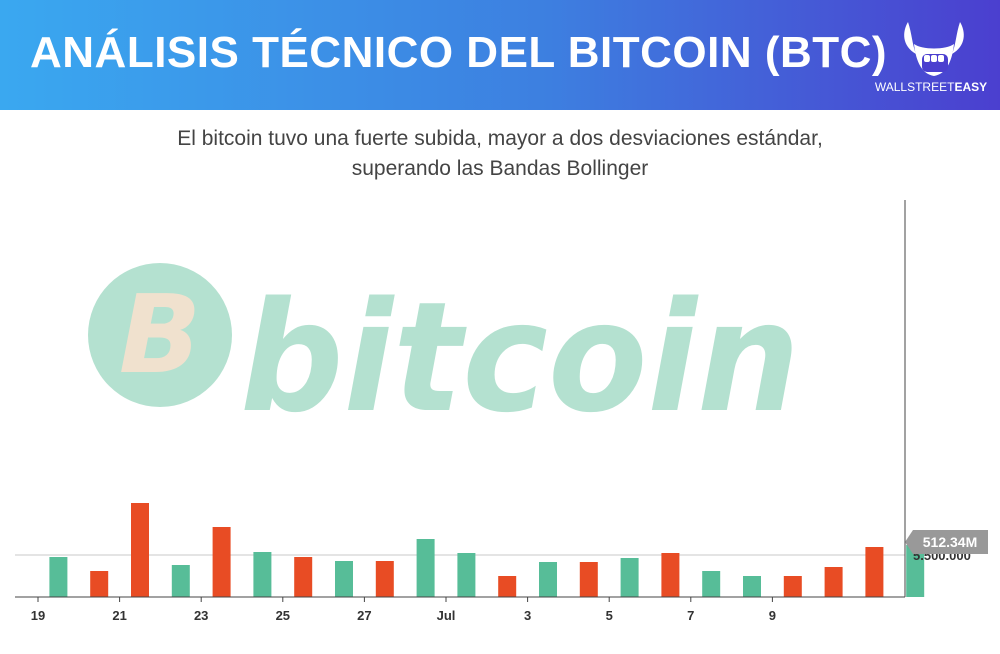 This screenshot has height=654, width=1000. I want to click on x-tick-label: 7, so click(690, 615).